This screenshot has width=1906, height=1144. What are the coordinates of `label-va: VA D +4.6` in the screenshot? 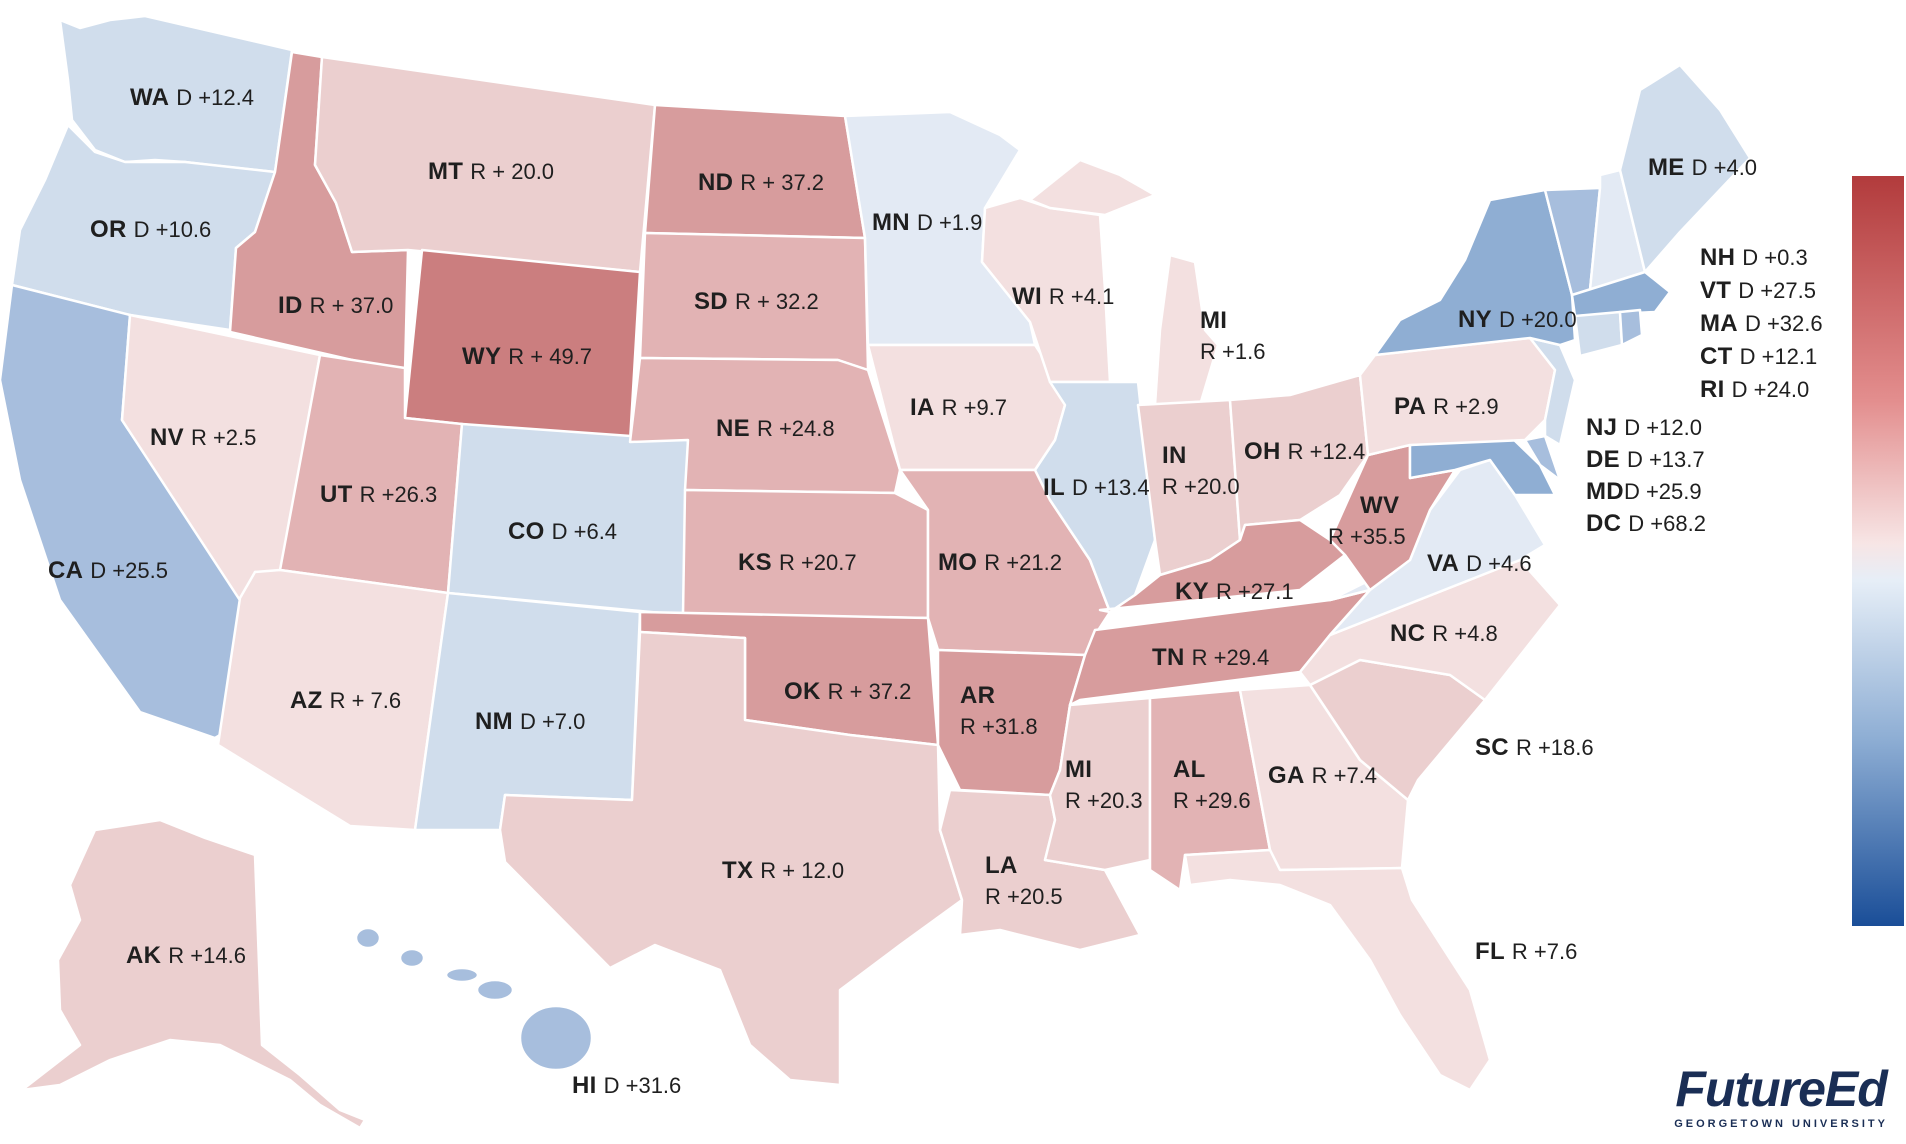 It's located at (1479, 563).